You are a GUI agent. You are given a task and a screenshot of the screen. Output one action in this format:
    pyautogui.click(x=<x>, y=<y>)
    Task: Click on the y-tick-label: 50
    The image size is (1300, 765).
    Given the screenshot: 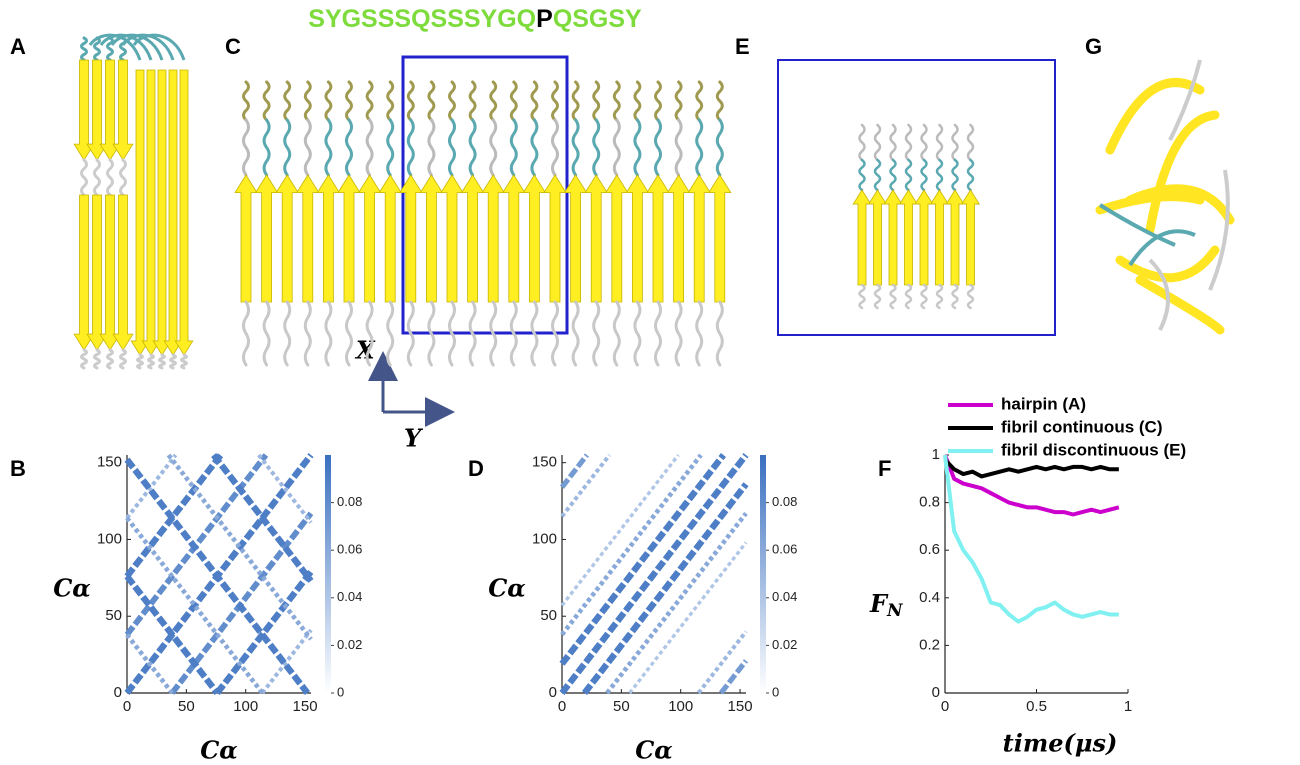 What is the action you would take?
    pyautogui.click(x=548, y=615)
    